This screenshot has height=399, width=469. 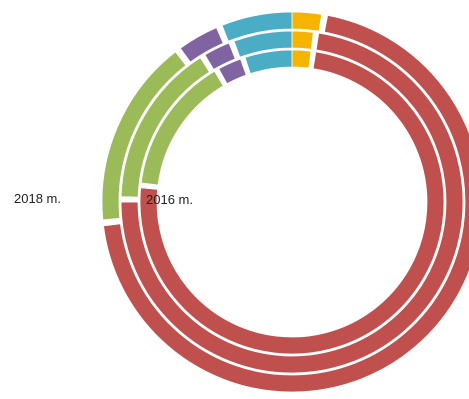 I want to click on ring-label-2016: 2016 m., so click(x=169, y=199).